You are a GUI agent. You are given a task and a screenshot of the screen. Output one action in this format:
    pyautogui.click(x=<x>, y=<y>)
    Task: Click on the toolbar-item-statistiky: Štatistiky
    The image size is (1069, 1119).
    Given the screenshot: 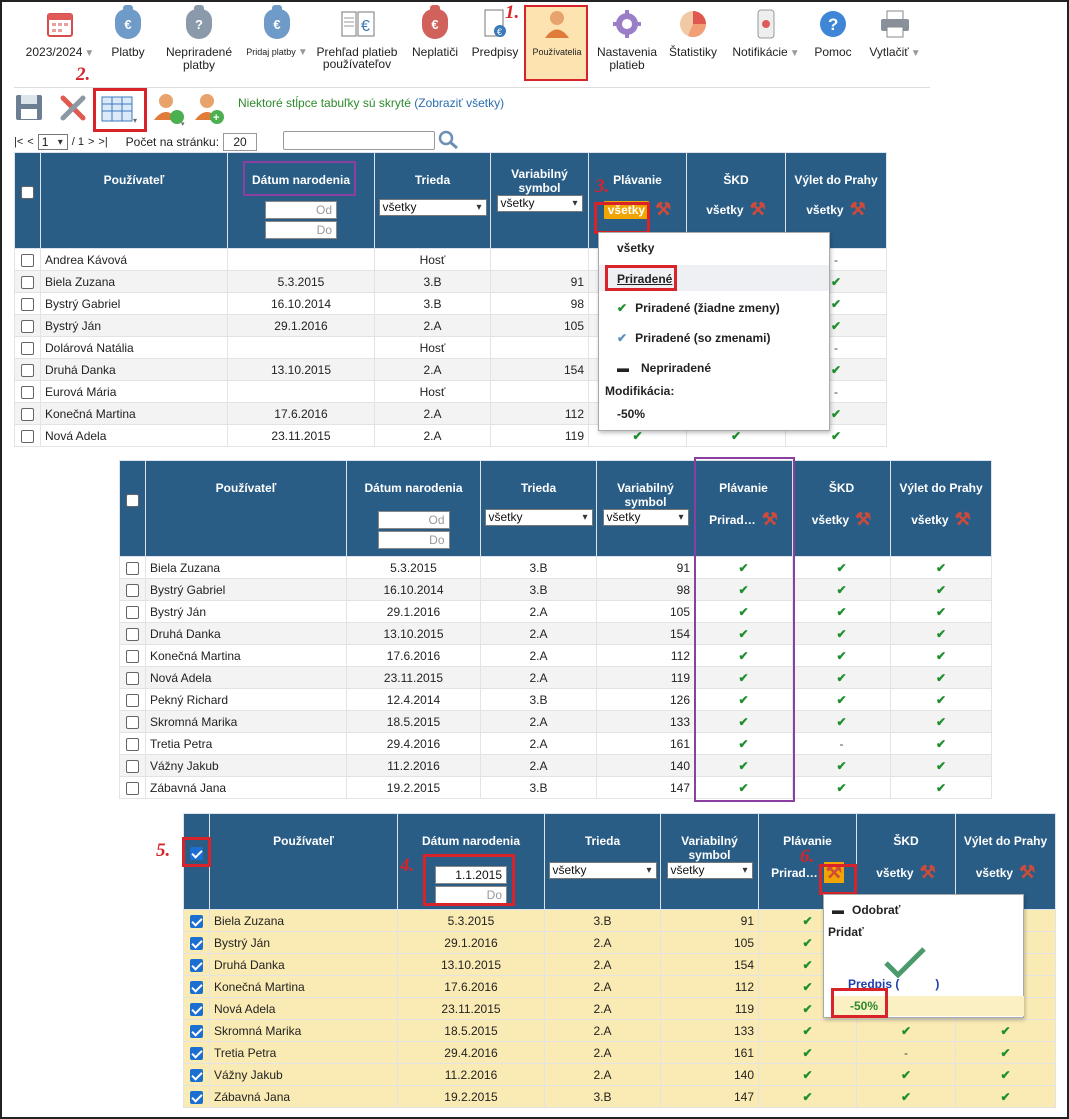 What is the action you would take?
    pyautogui.click(x=693, y=33)
    